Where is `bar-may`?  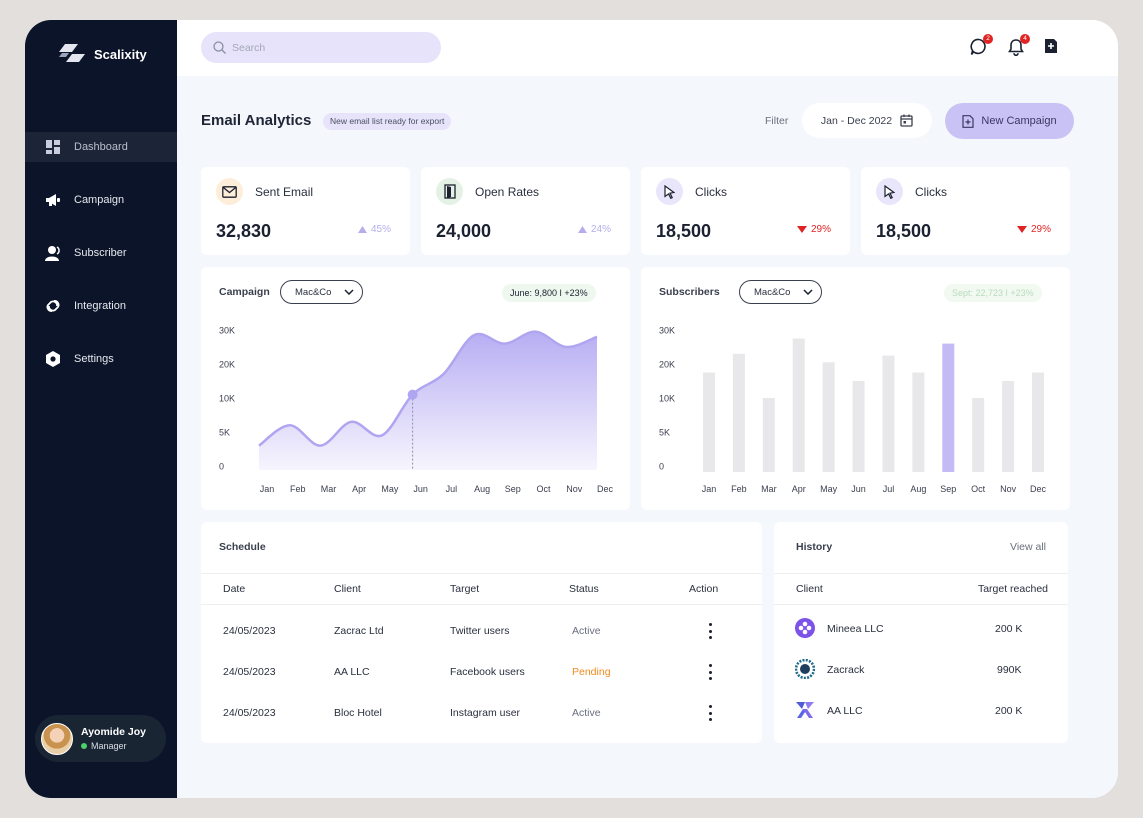 bar-may is located at coordinates (828, 417).